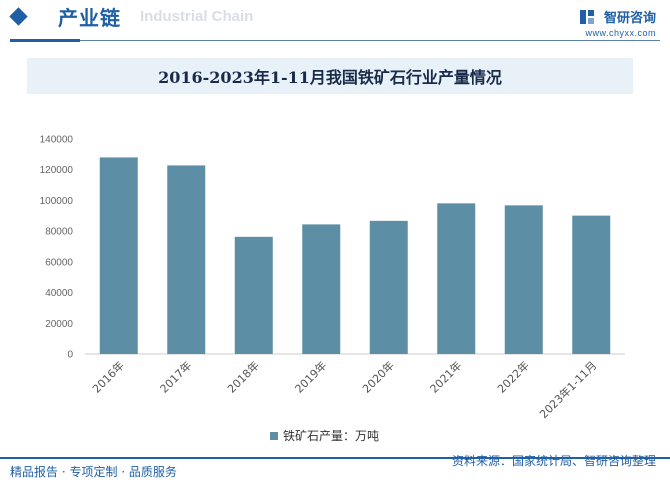 The width and height of the screenshot is (670, 495). I want to click on footer-tagline: 精品报告 · 专项定制 · 品质服务, so click(93, 472).